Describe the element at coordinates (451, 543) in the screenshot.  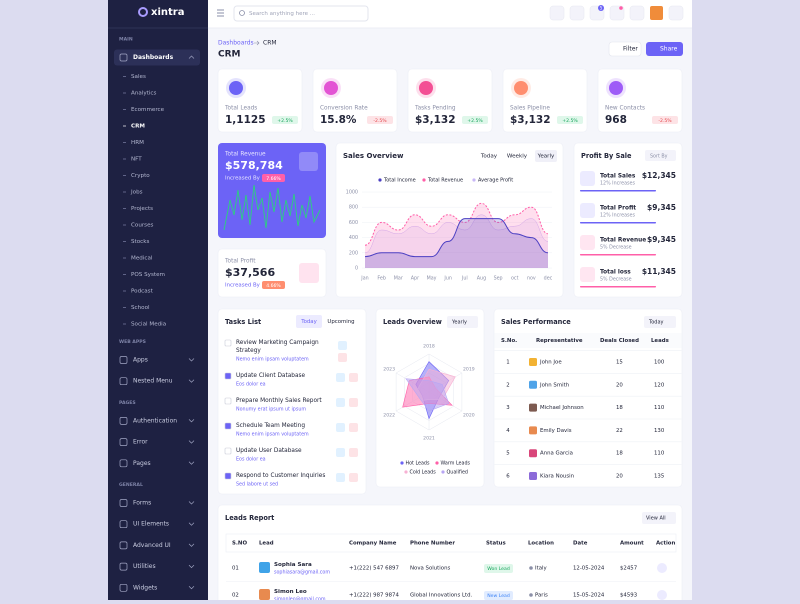
I see `table-header` at that location.